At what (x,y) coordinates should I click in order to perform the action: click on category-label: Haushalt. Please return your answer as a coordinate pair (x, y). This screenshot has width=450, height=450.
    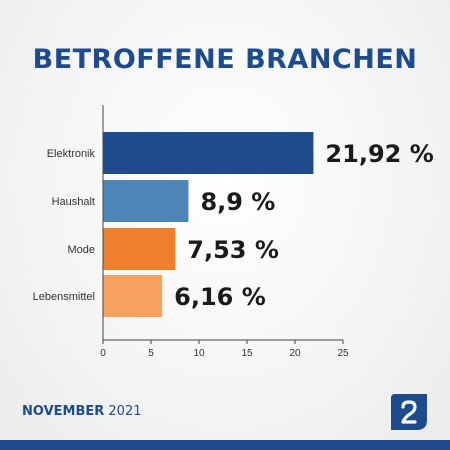
    Looking at the image, I should click on (73, 202).